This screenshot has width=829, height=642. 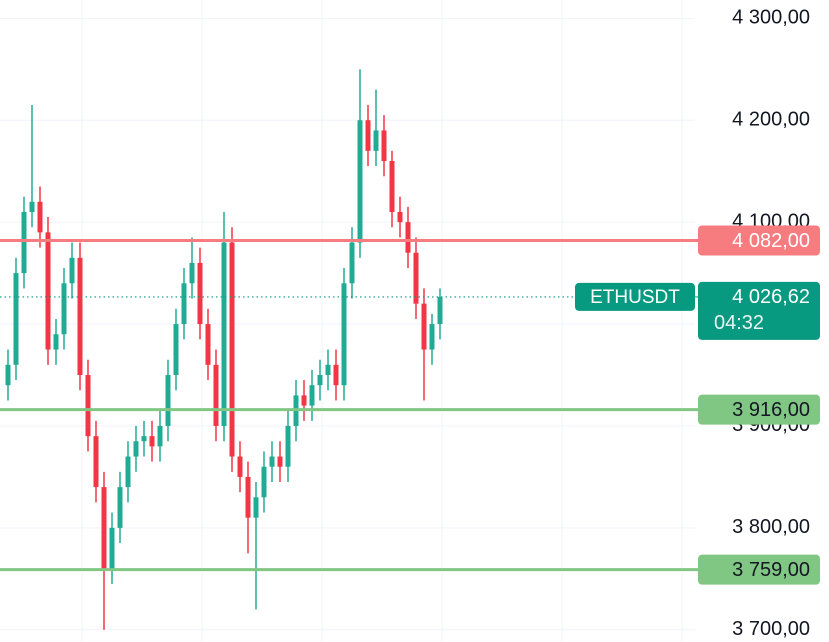 I want to click on price-line-label: 4 082,00, so click(x=771, y=241).